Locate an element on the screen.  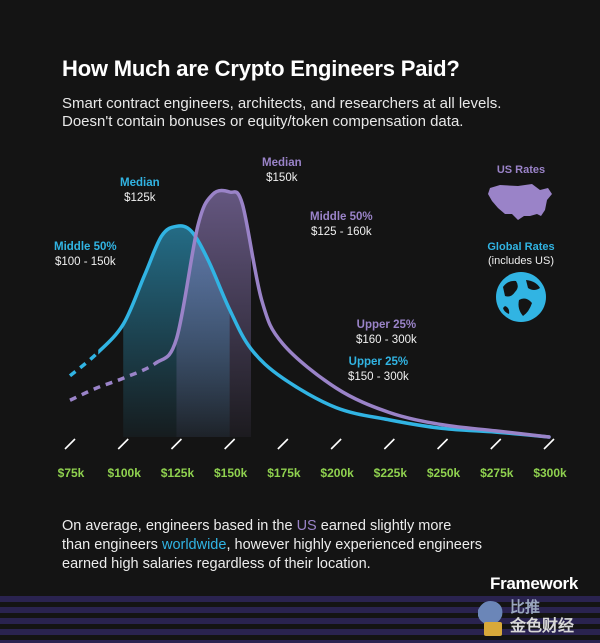
x-tick-label: $150k is located at coordinates (231, 473).